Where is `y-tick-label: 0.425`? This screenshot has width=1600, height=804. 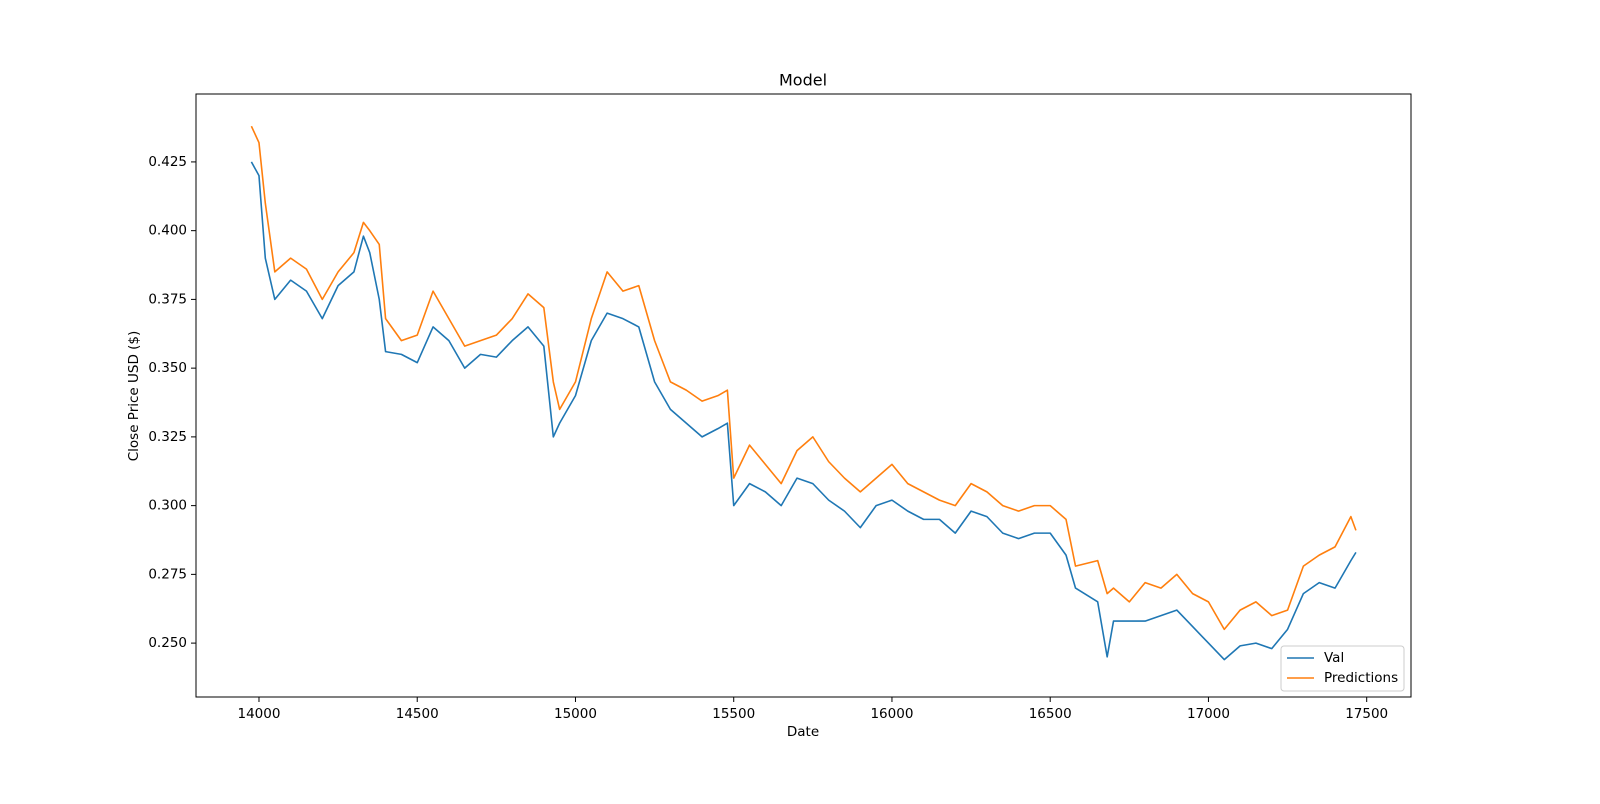
y-tick-label: 0.425 is located at coordinates (167, 162).